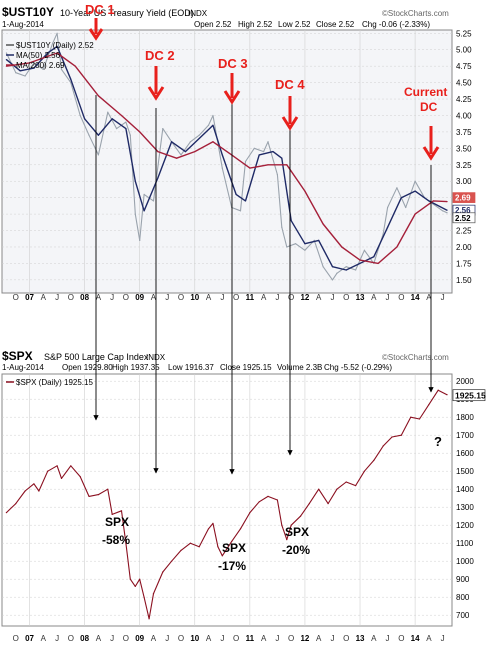  Describe the element at coordinates (465, 417) in the screenshot. I see `y-tick-label: 1800` at that location.